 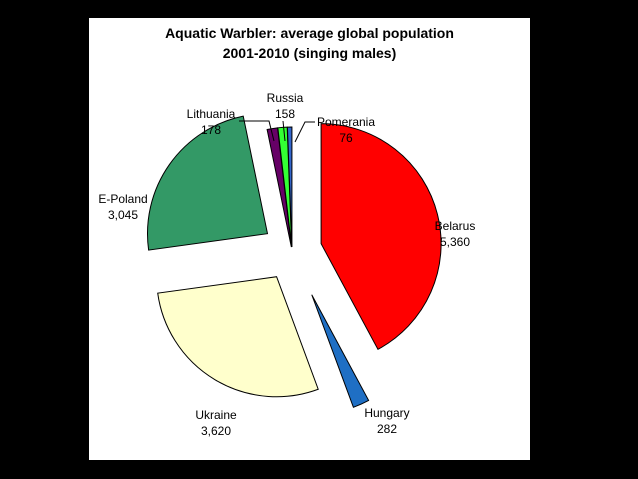 I want to click on slice-value-e-poland: 3,045, so click(x=123, y=215).